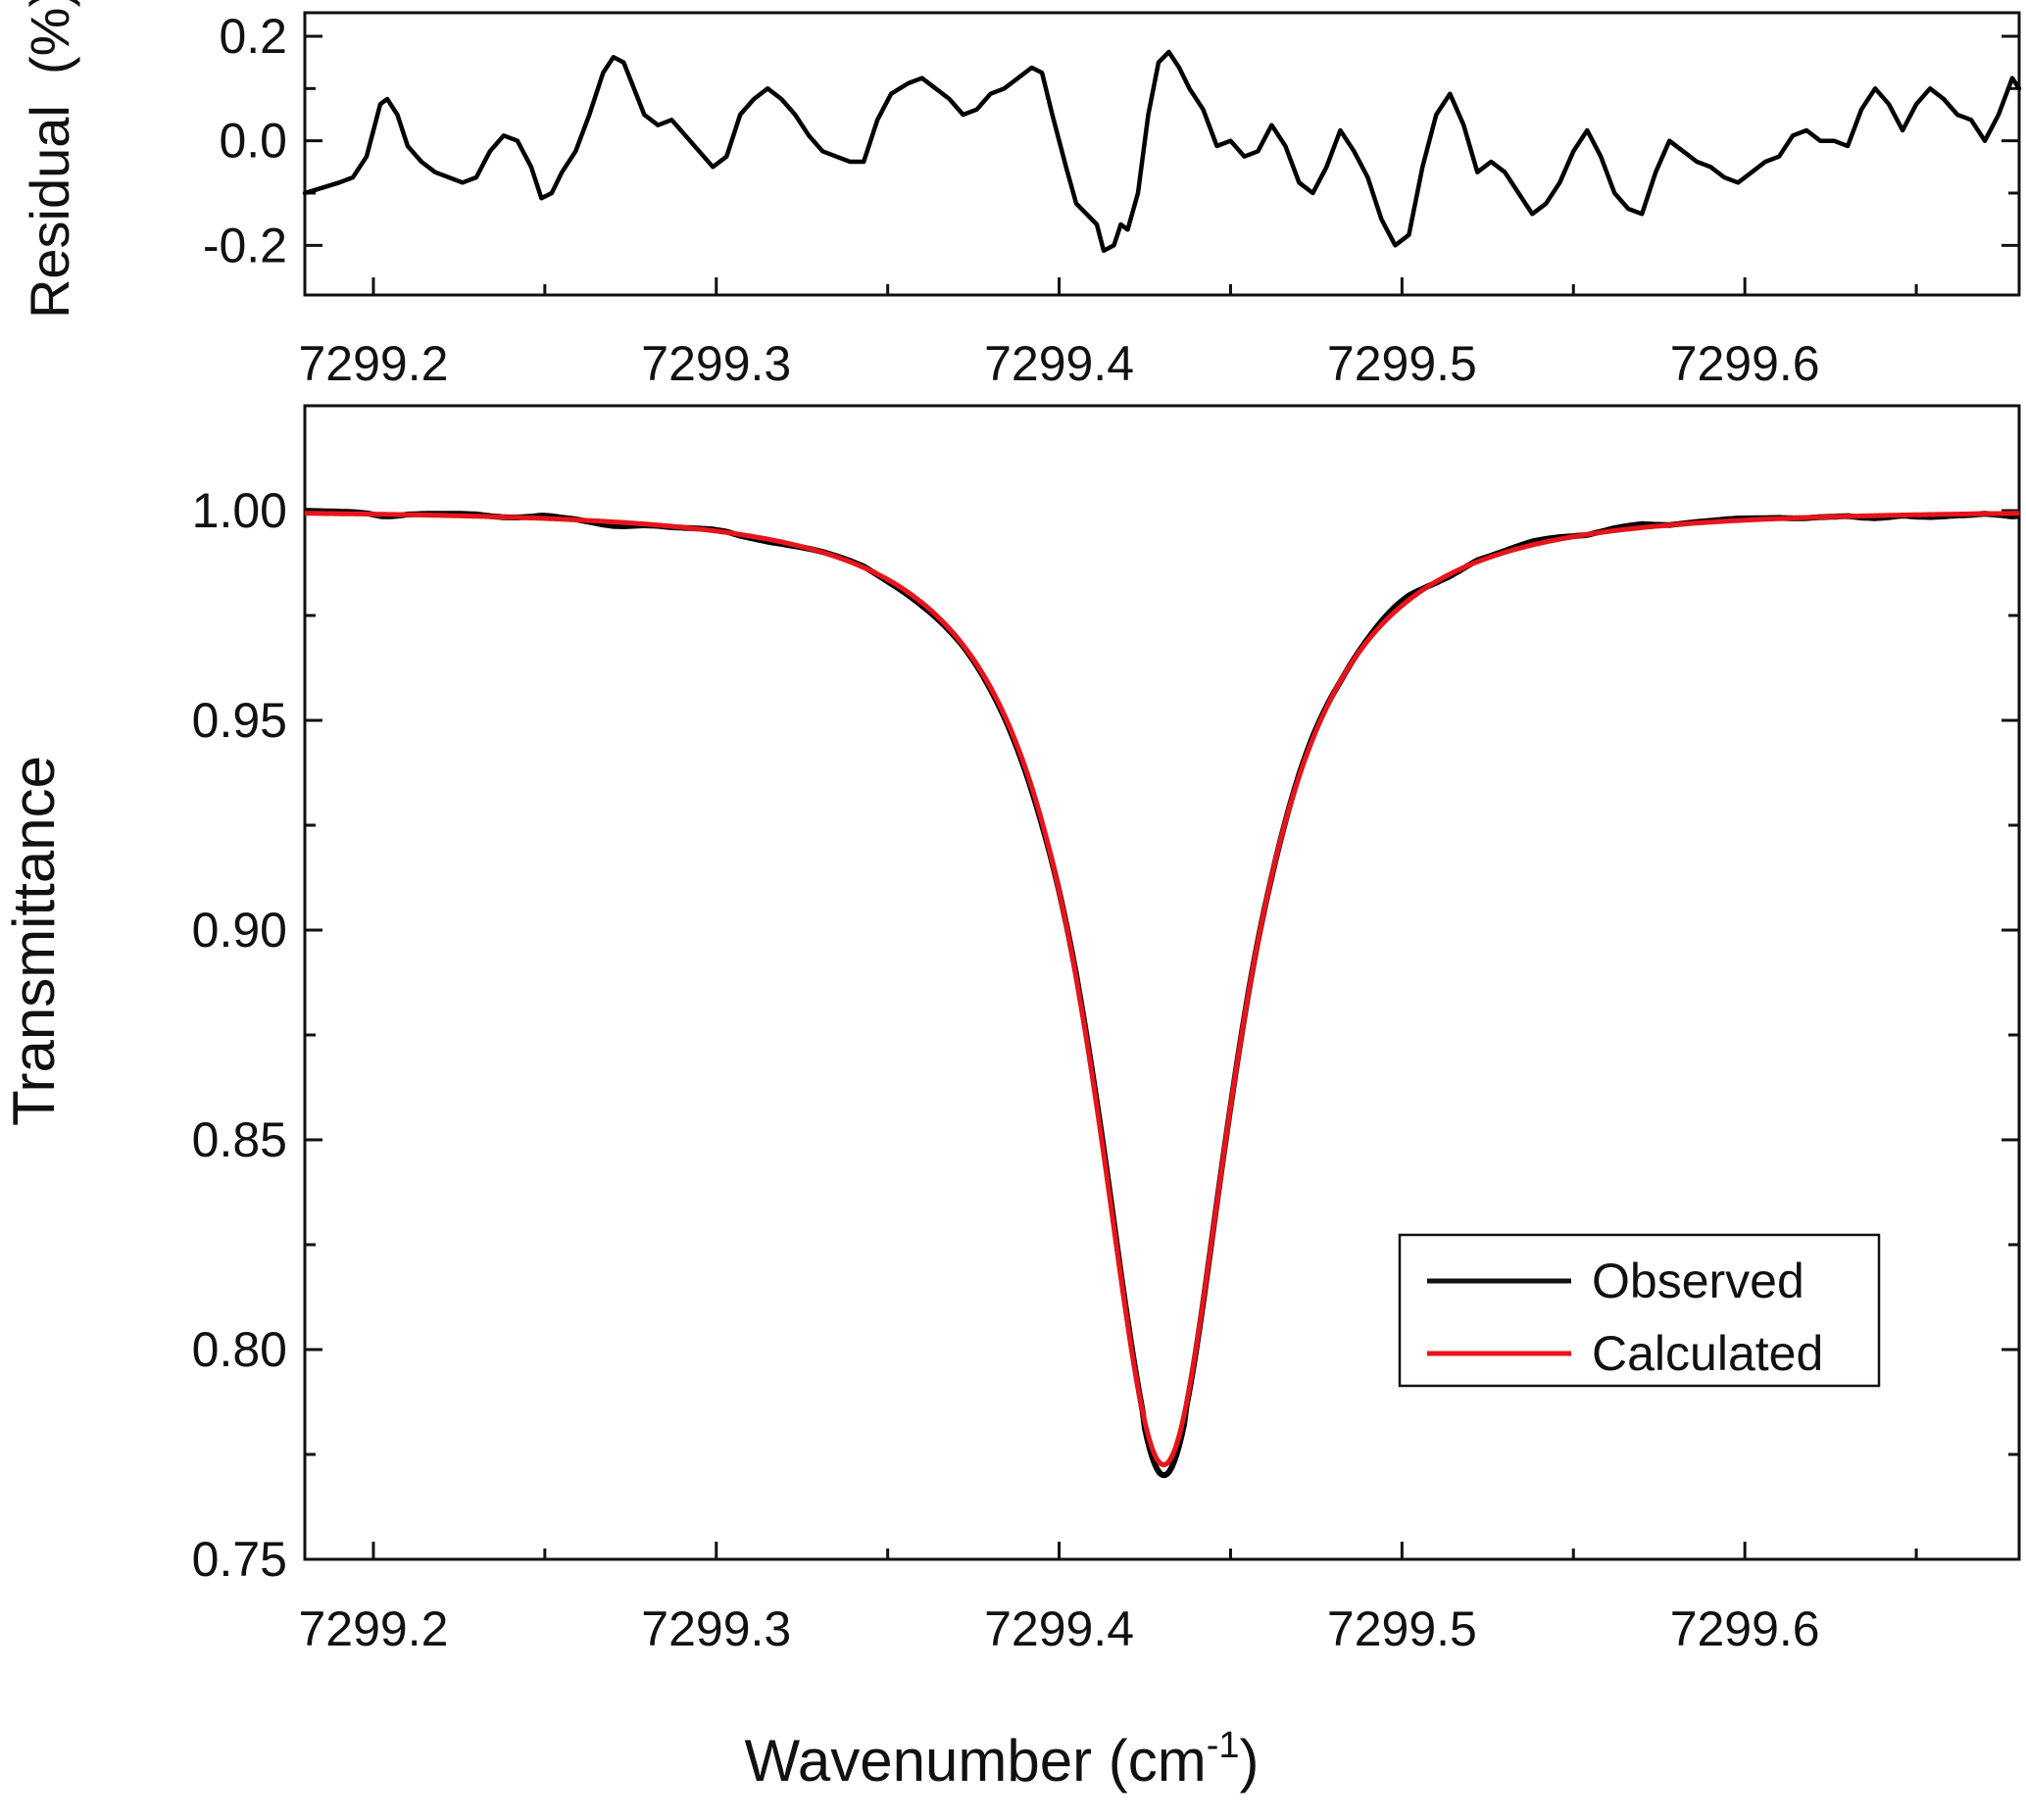 The height and width of the screenshot is (1820, 2026). Describe the element at coordinates (240, 1559) in the screenshot. I see `transmittance-y-tick-label: 0.75` at that location.